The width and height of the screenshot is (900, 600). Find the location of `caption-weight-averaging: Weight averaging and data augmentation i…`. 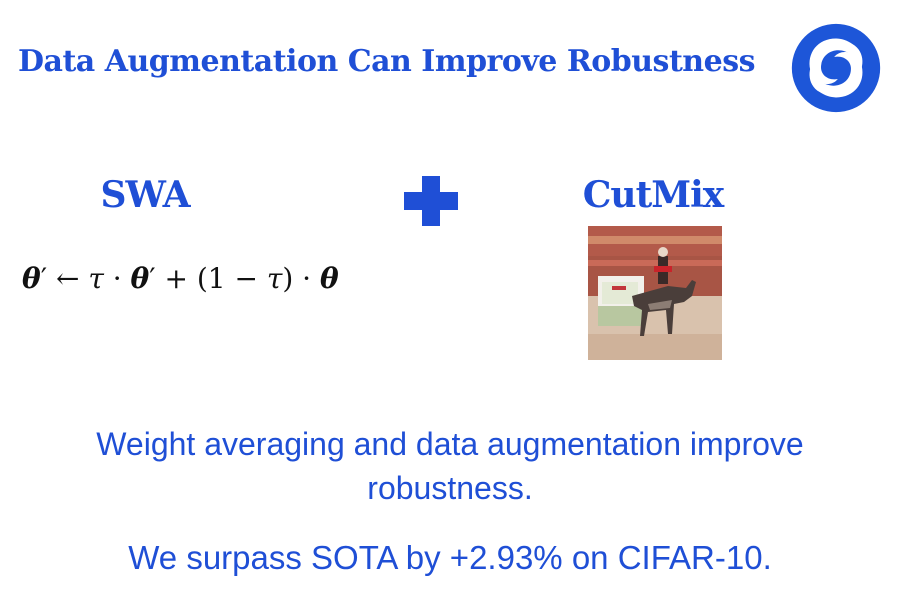

caption-weight-averaging: Weight averaging and data augmentation i… is located at coordinates (450, 466).